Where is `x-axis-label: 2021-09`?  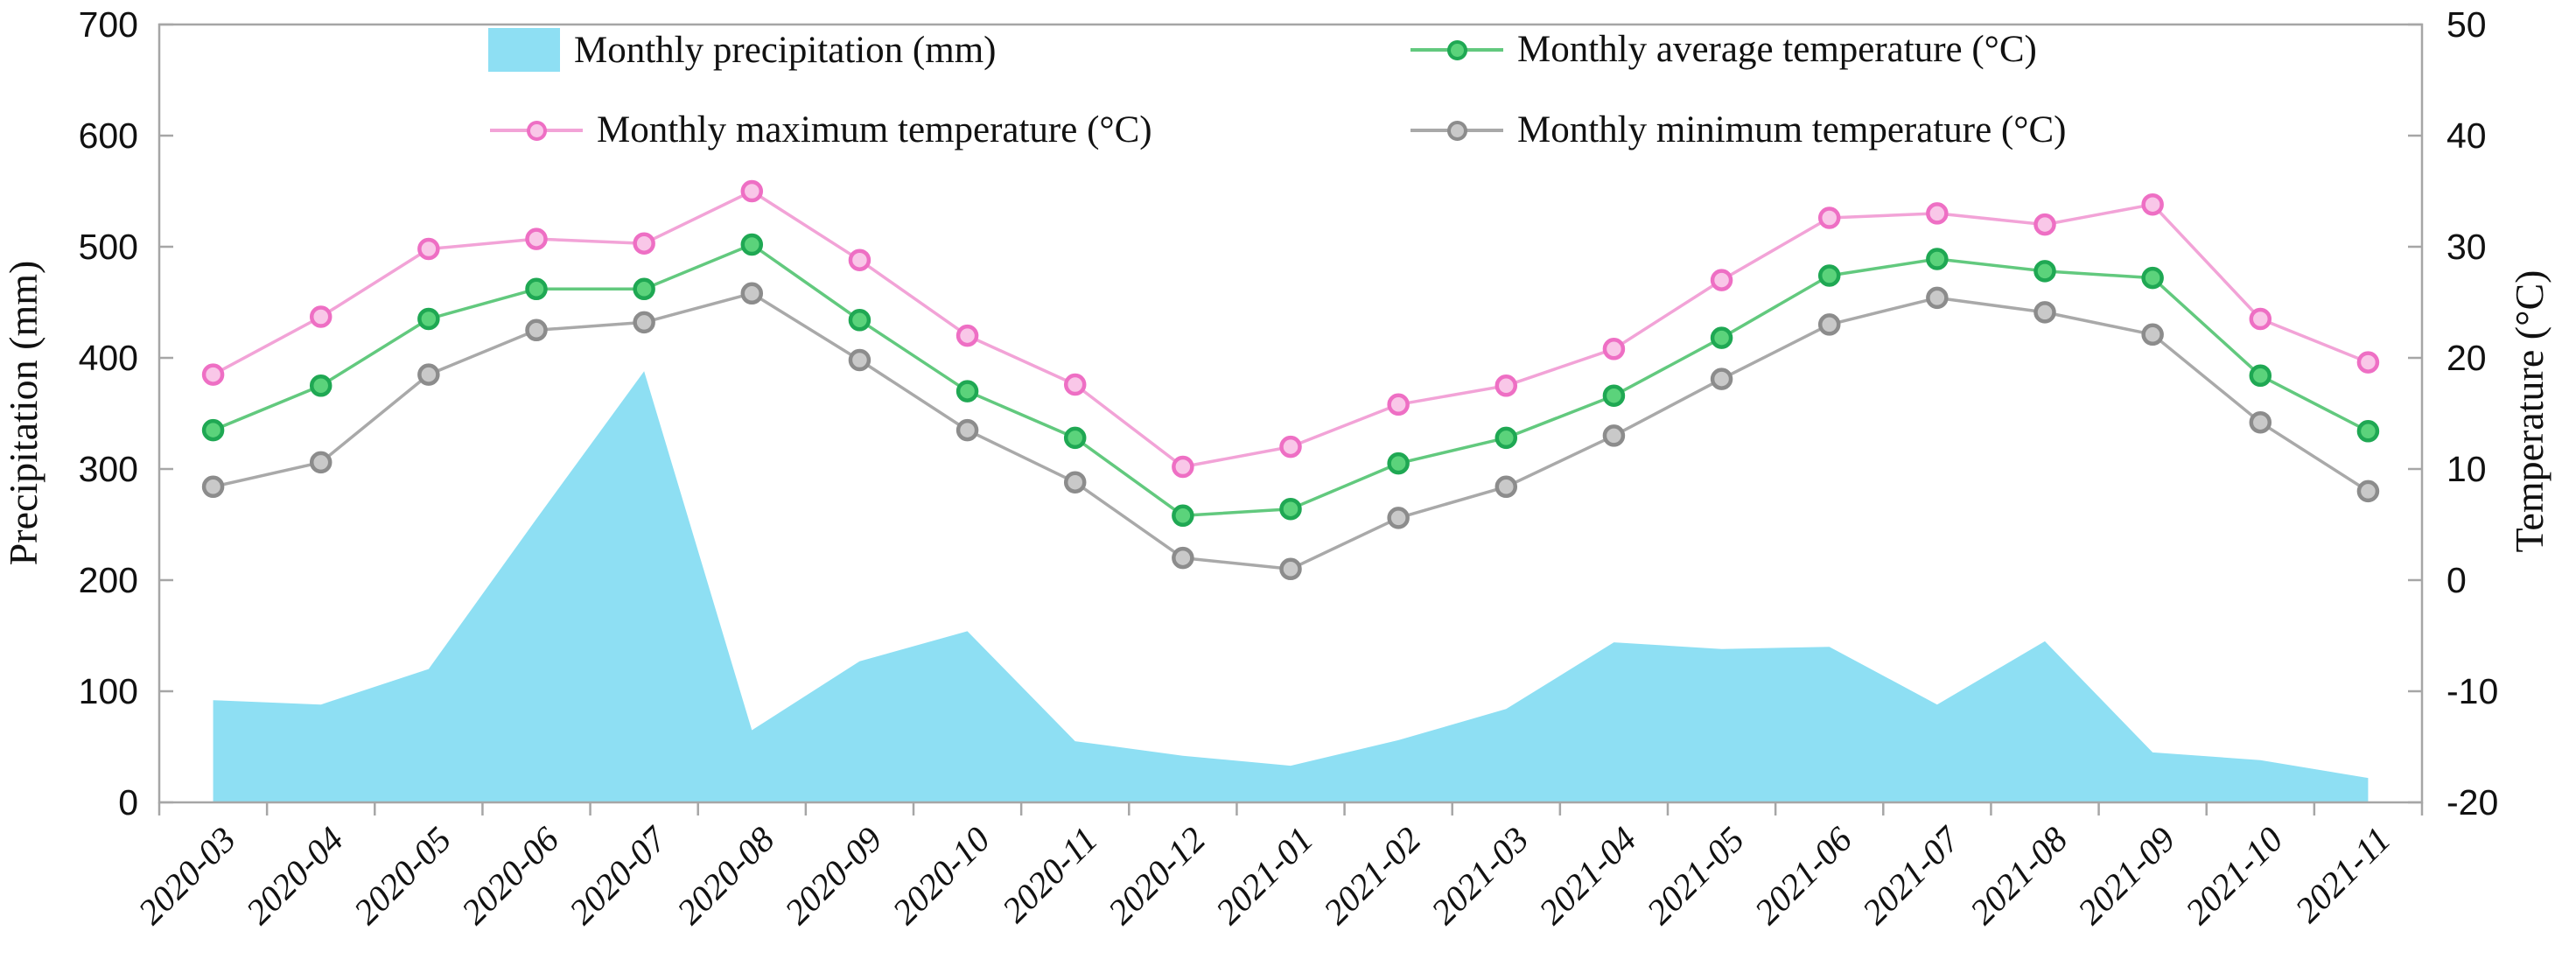
x-axis-label: 2021-09 is located at coordinates (2125, 875).